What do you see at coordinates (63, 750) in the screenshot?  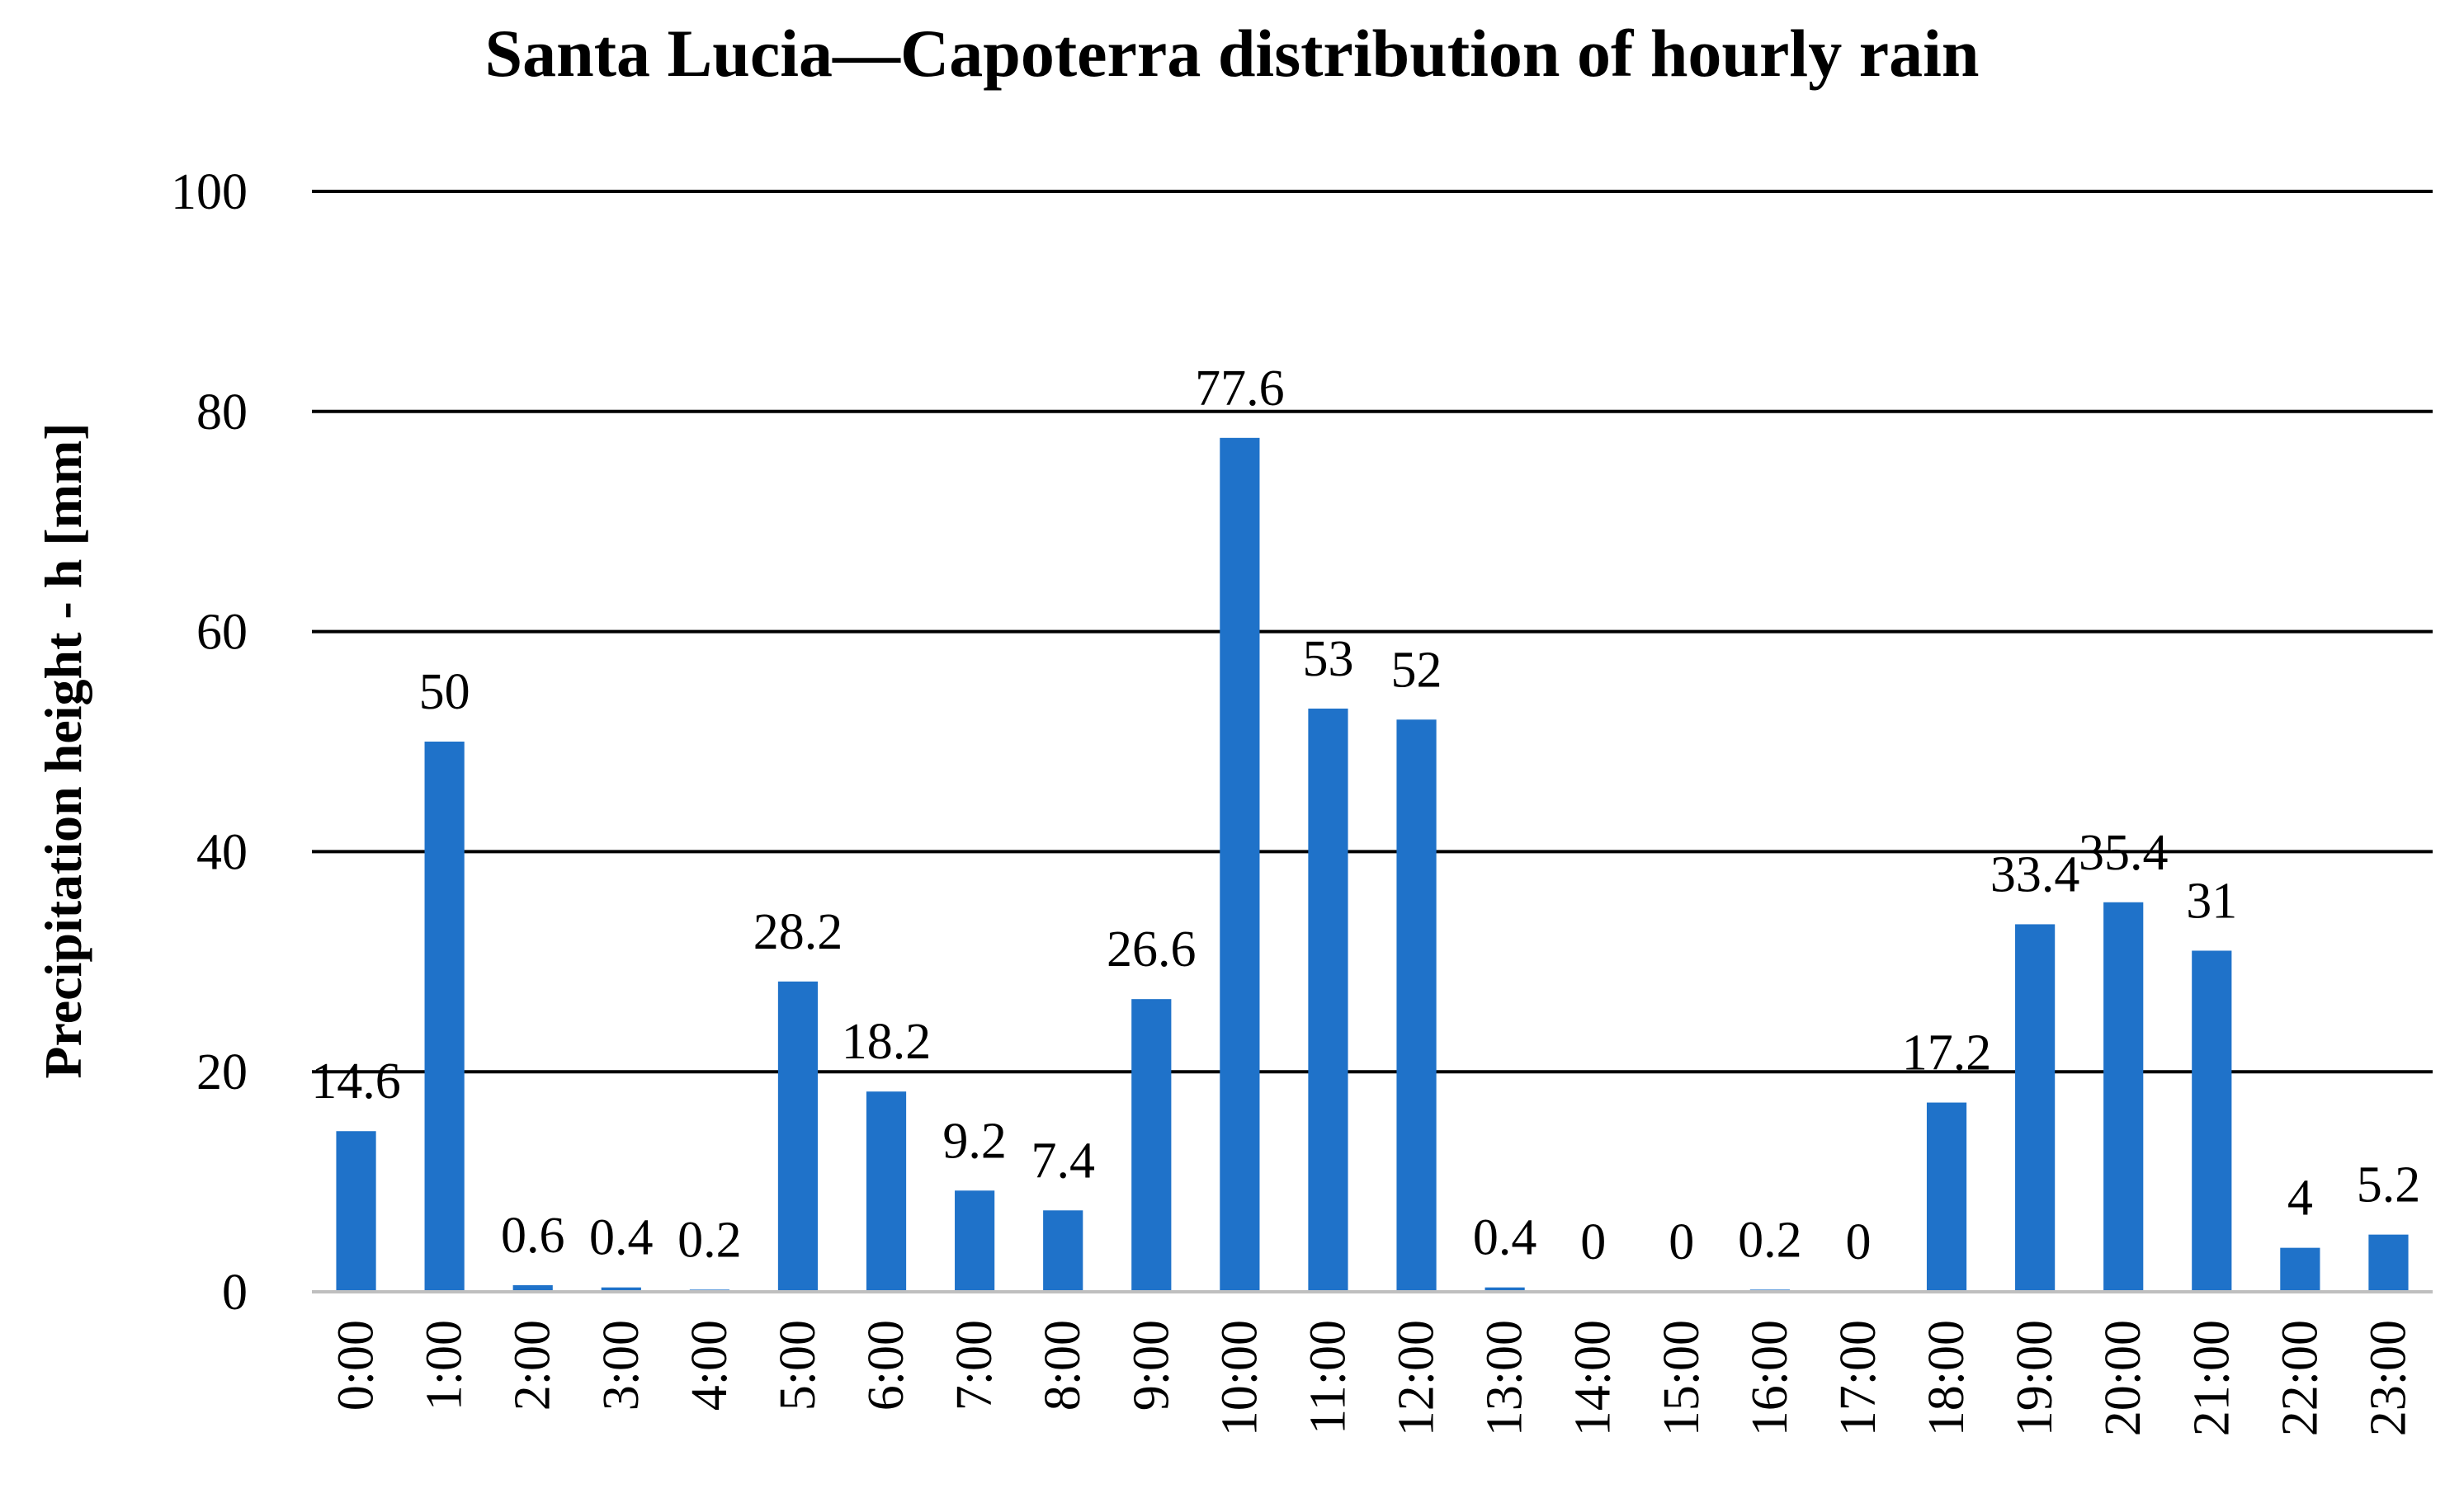 I see `y-axis-title: Precipitation height - h [mm]` at bounding box center [63, 750].